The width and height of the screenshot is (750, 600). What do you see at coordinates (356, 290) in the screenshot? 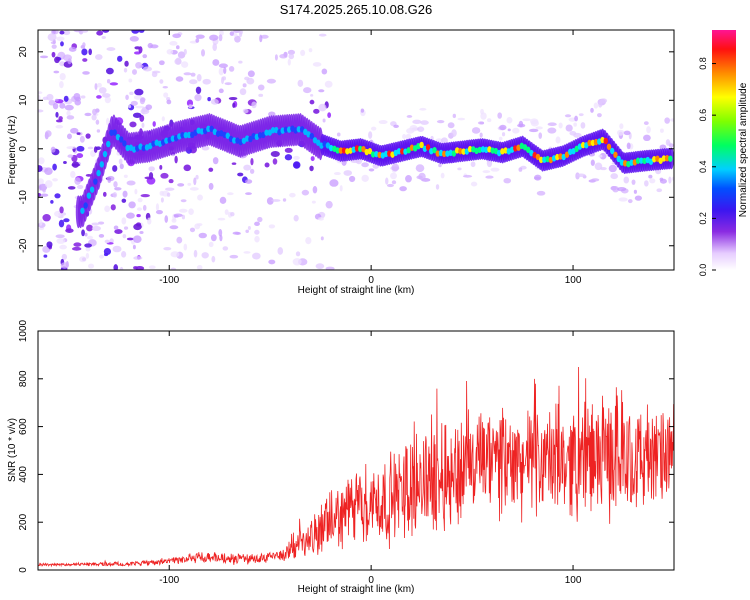
I see `spectrogram-x-axis-label: Height of straight line (km)` at bounding box center [356, 290].